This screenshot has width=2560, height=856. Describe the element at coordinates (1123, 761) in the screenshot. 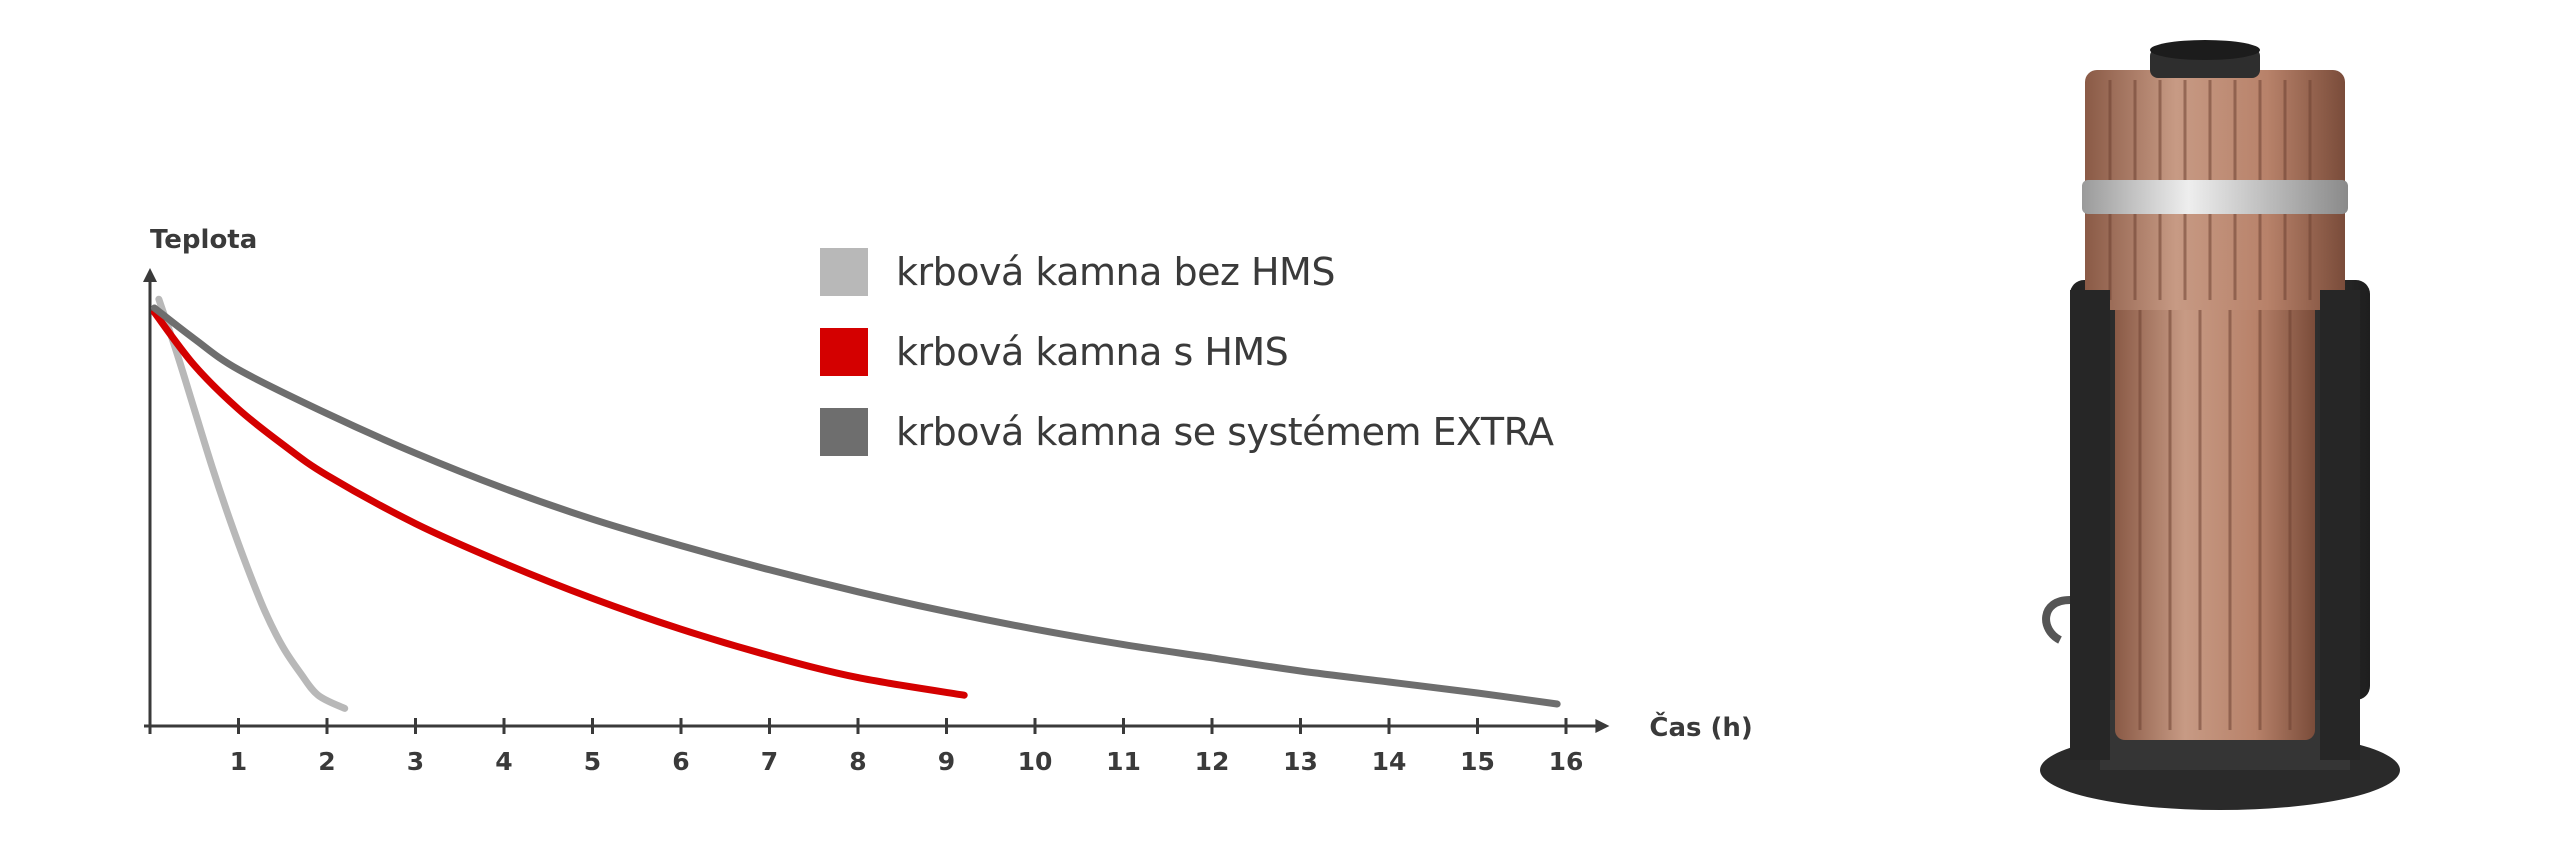

I see `x-tick-label: 11` at that location.